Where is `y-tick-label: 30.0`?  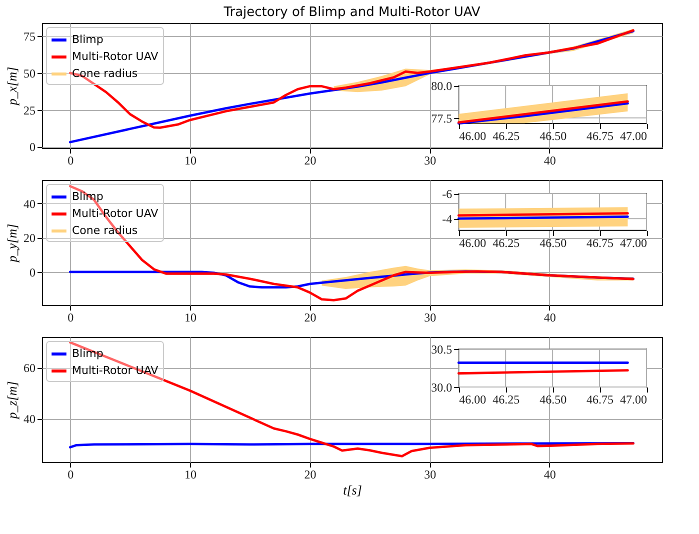
y-tick-label: 30.0 is located at coordinates (441, 387).